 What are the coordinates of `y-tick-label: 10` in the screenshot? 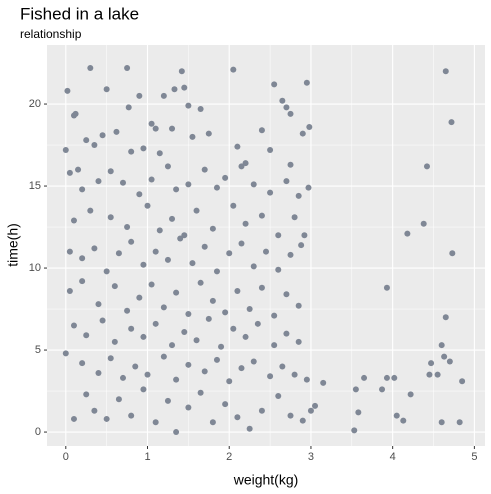 It's located at (35, 268).